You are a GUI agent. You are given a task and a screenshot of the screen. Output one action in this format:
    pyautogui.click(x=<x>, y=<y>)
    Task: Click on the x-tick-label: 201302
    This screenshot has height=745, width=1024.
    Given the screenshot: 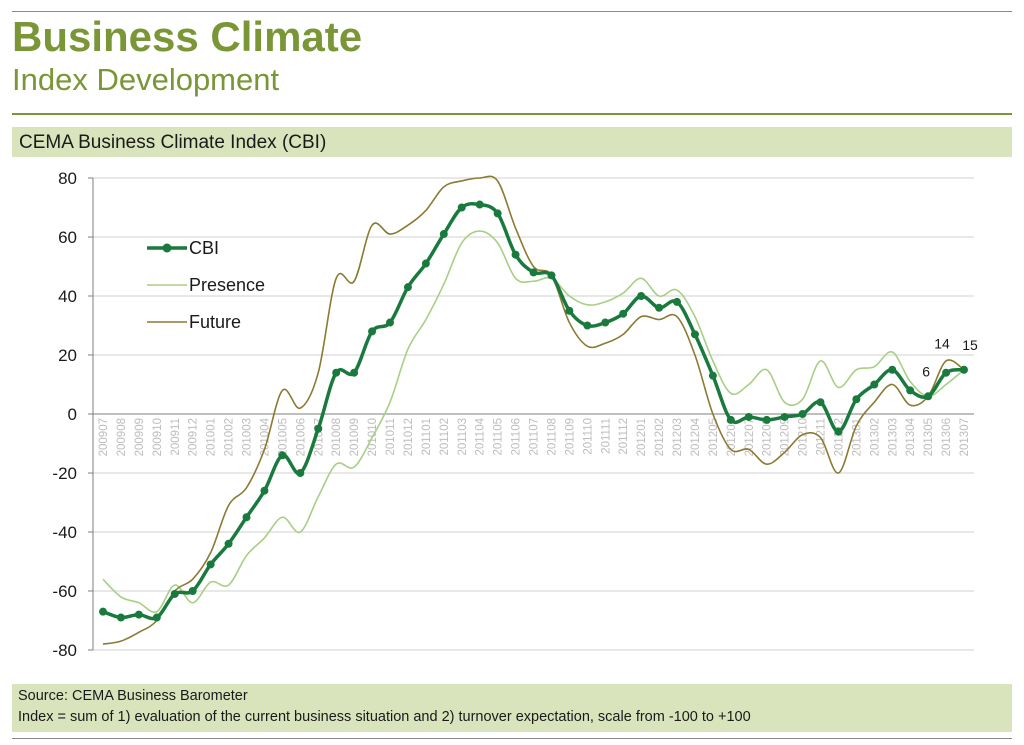 What is the action you would take?
    pyautogui.click(x=875, y=437)
    